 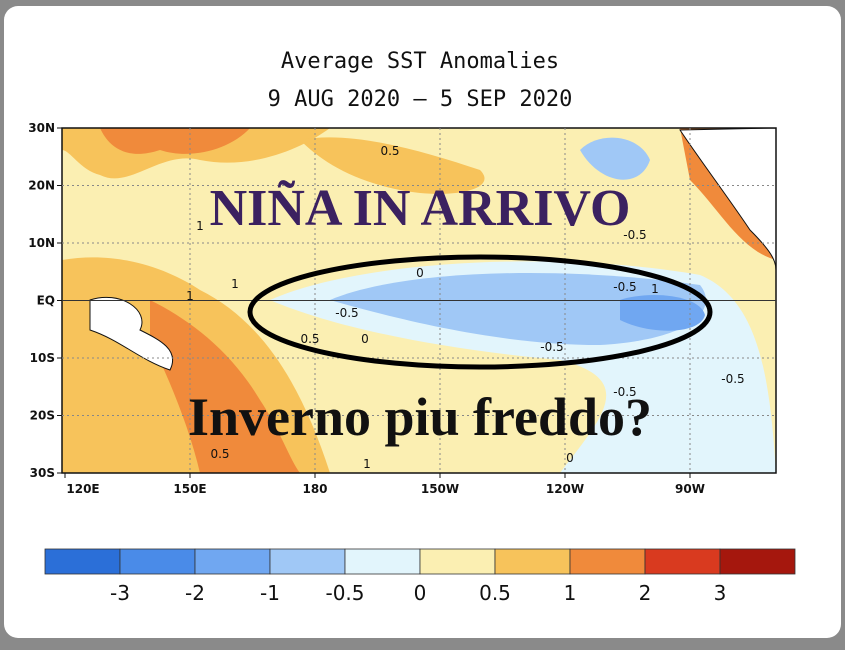 I want to click on lat-label: 10S, so click(x=42, y=358).